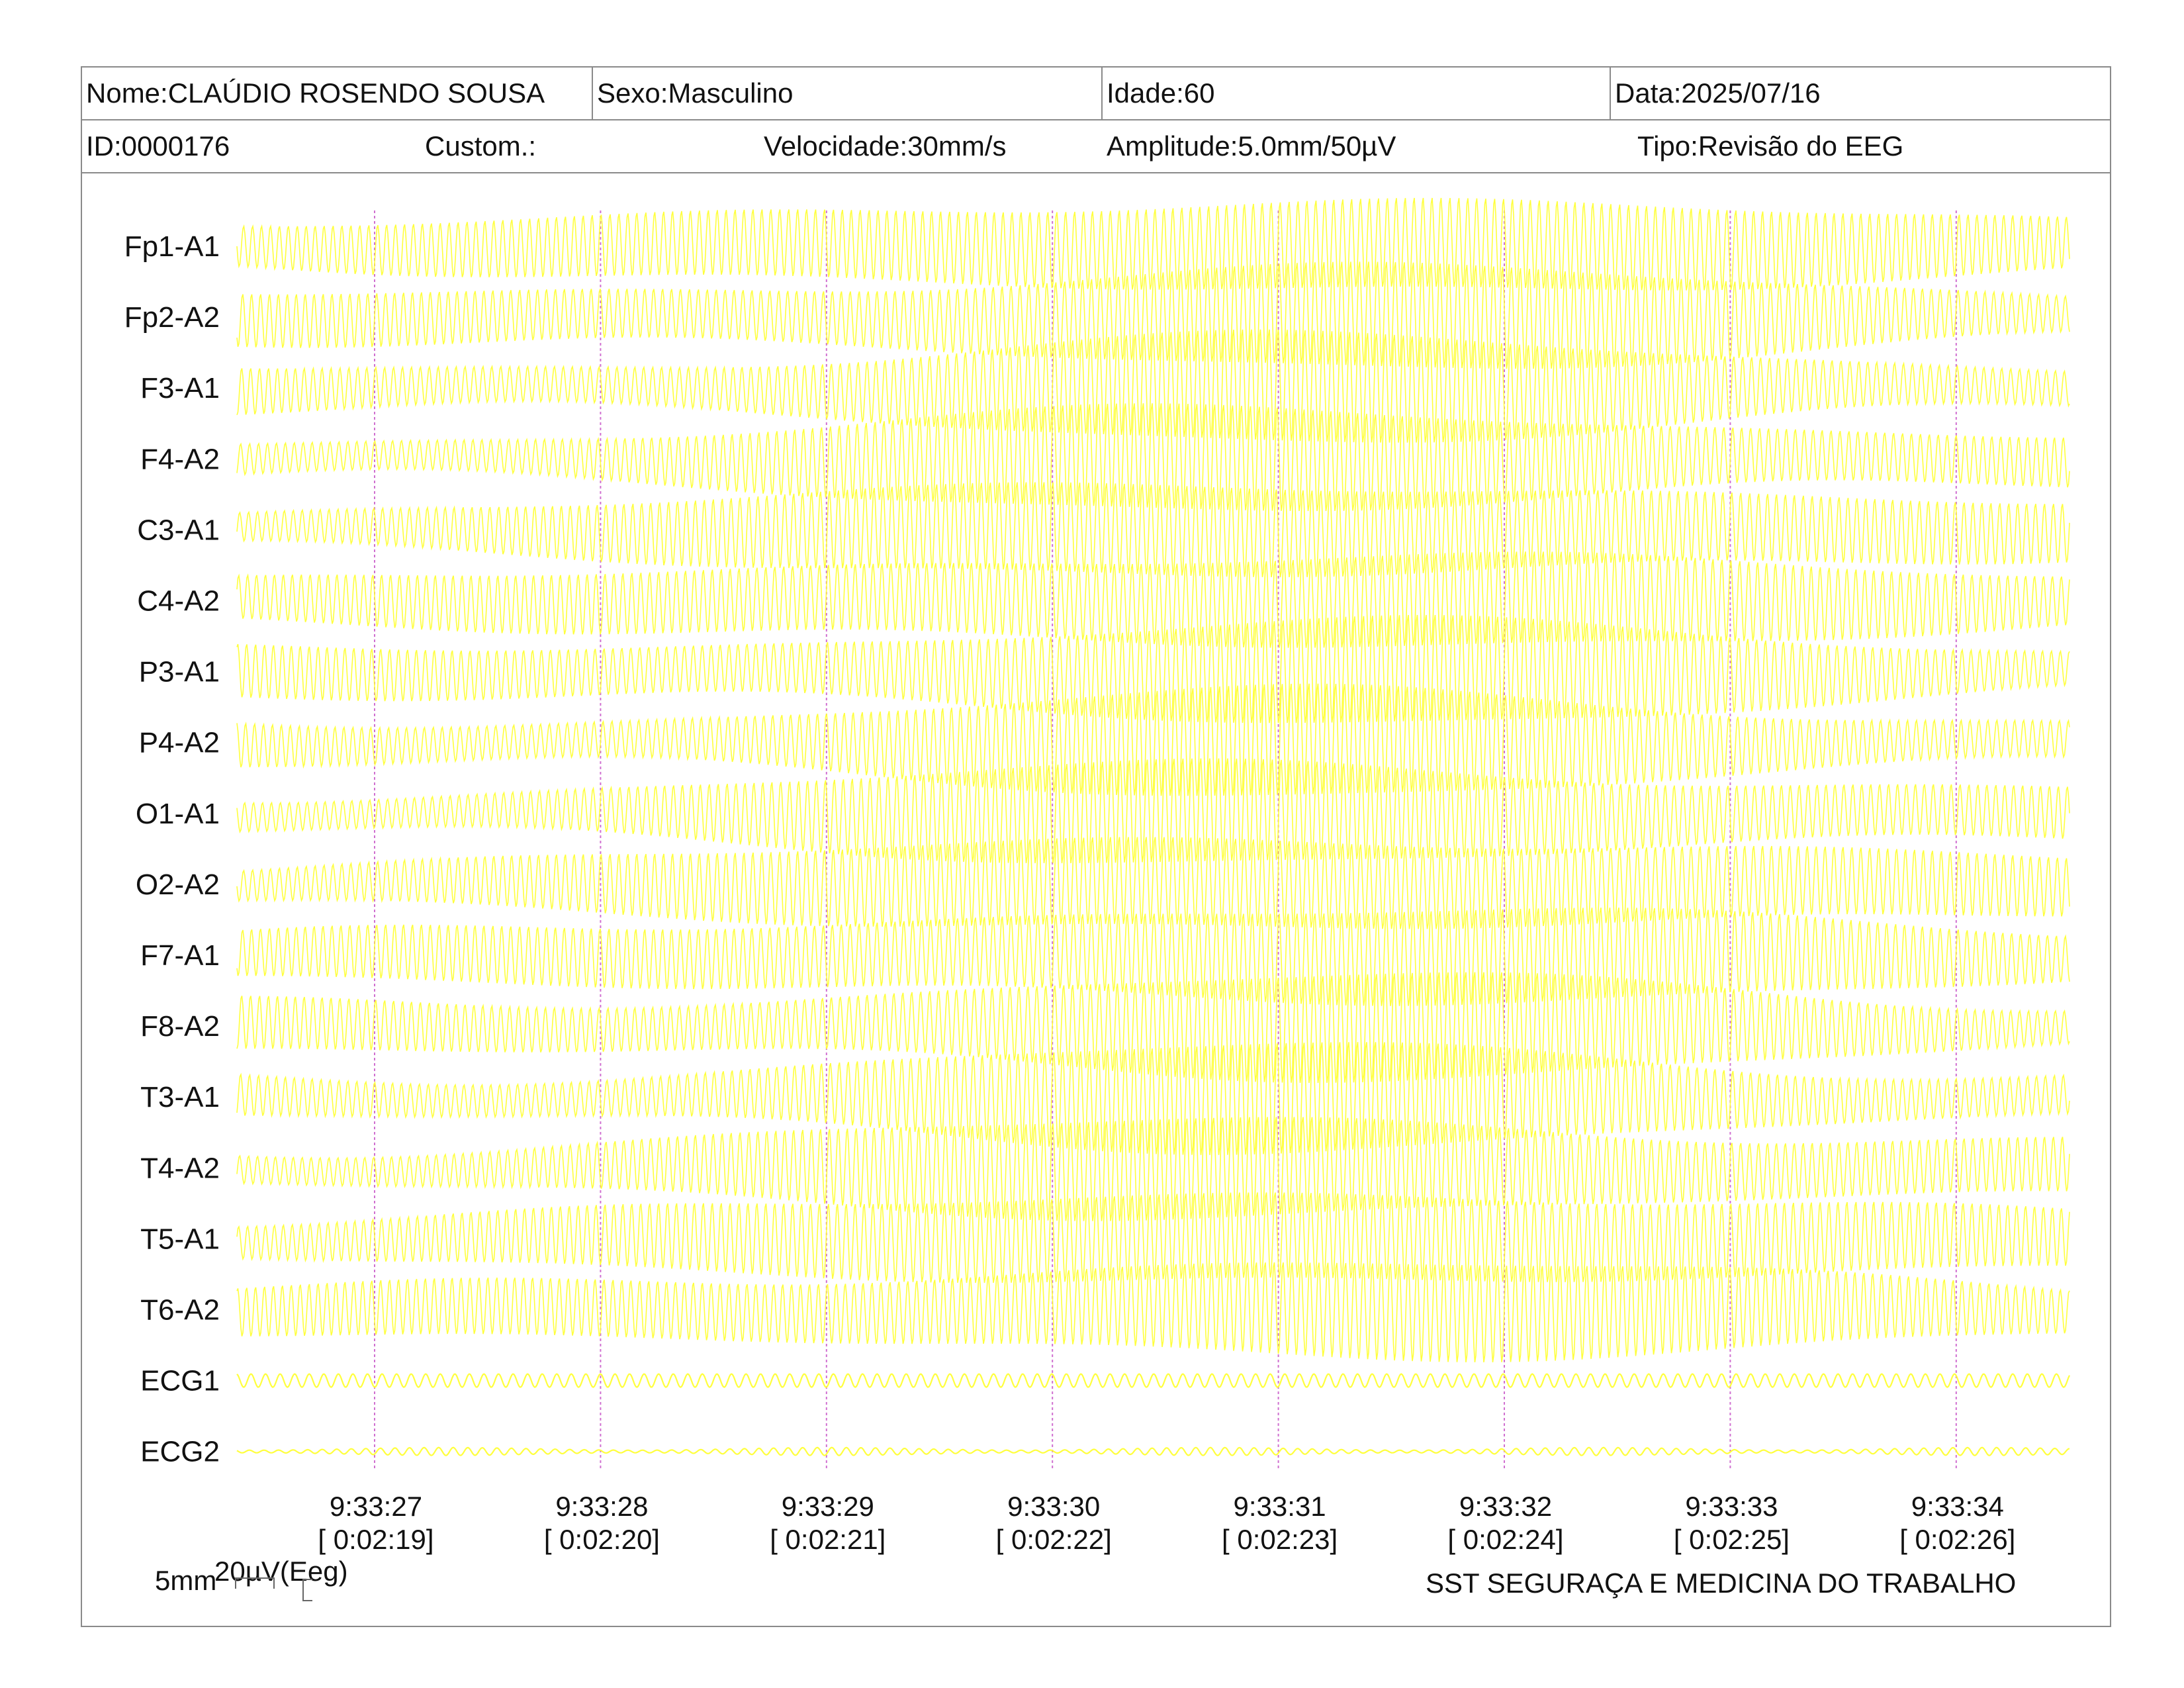 The width and height of the screenshot is (2184, 1688). Describe the element at coordinates (1153, 883) in the screenshot. I see `channel-trace-o2-a2` at that location.